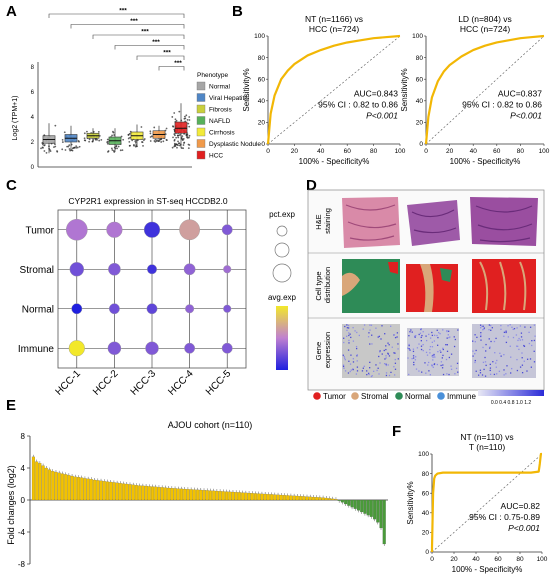 This screenshot has height=578, width=550. What do you see at coordinates (486, 502) in the screenshot?
I see `roc-curve` at bounding box center [486, 502].